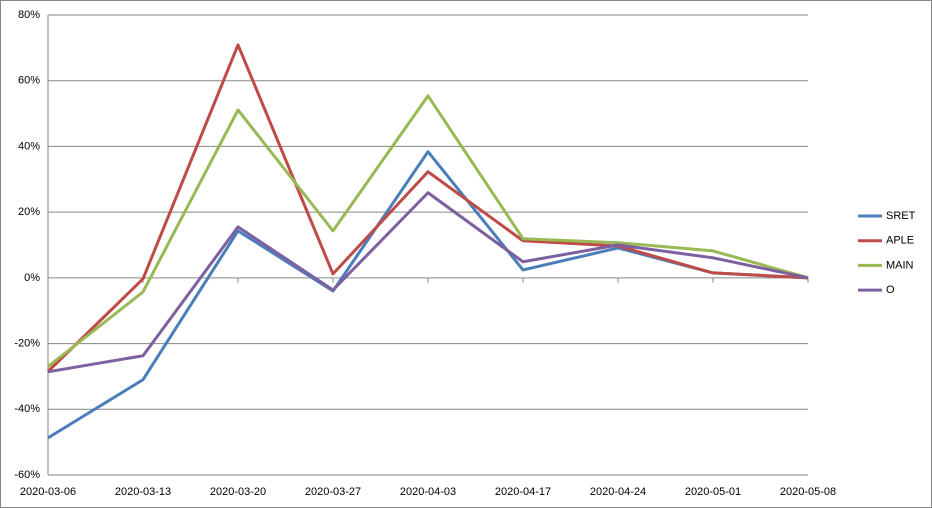 The height and width of the screenshot is (508, 932). I want to click on x-tick-label: 2020-04-24, so click(618, 492).